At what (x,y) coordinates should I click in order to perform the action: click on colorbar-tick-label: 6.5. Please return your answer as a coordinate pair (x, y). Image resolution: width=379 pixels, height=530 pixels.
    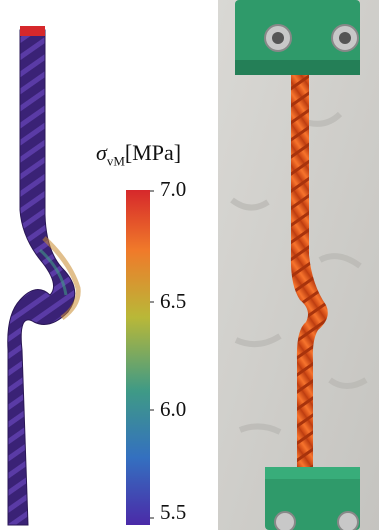
    Looking at the image, I should click on (173, 301).